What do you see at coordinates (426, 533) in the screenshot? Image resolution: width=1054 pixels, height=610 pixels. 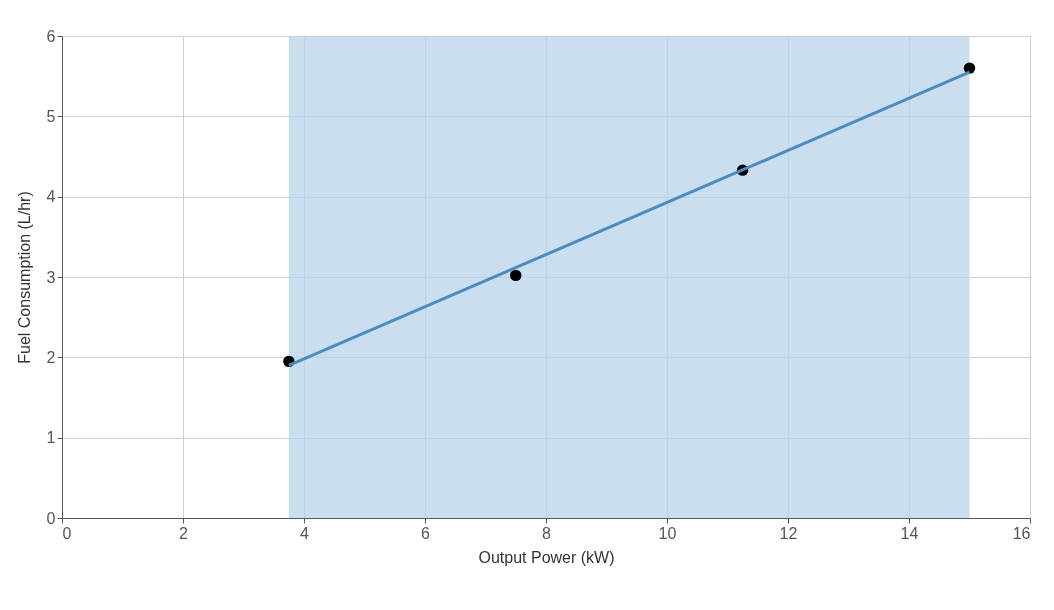 I see `x-tick-label: 6` at bounding box center [426, 533].